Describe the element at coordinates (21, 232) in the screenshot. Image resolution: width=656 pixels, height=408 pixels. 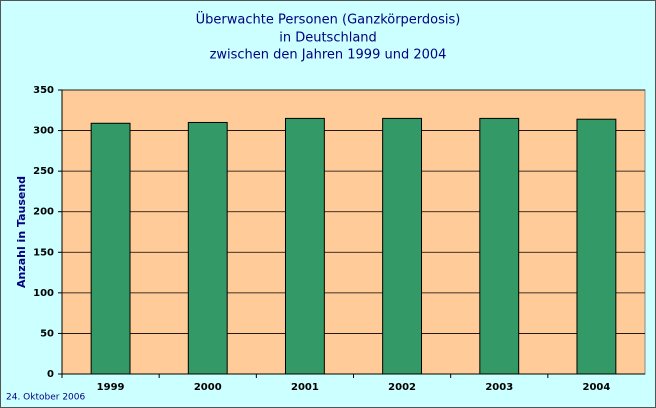
I see `y-axis-title: Anzahl in Tausend` at that location.